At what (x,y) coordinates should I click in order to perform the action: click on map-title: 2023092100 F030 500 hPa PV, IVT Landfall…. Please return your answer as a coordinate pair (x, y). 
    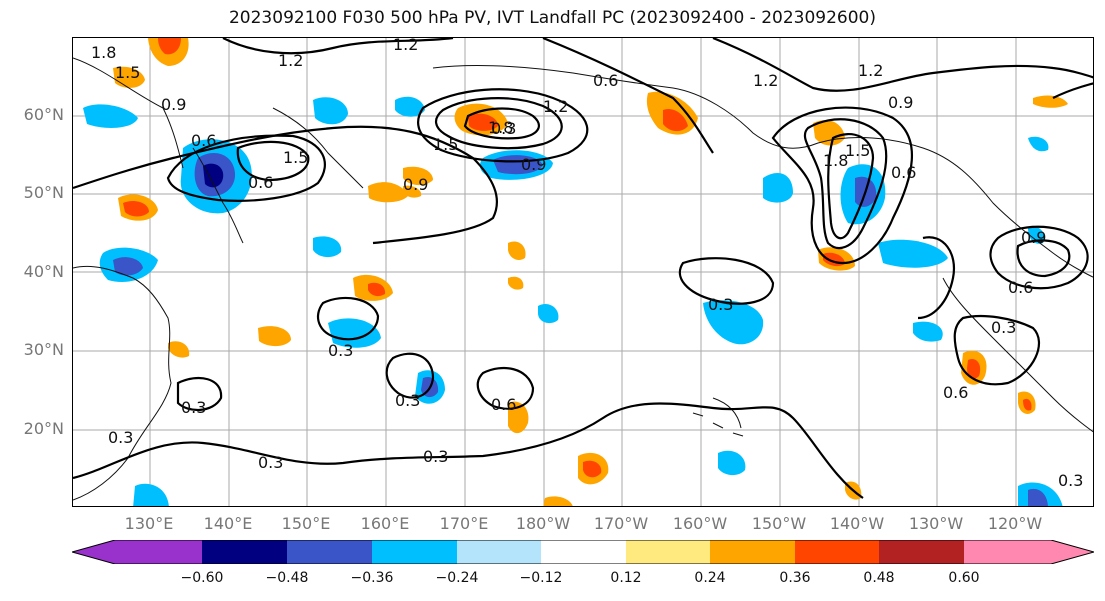
    Looking at the image, I should click on (552, 18).